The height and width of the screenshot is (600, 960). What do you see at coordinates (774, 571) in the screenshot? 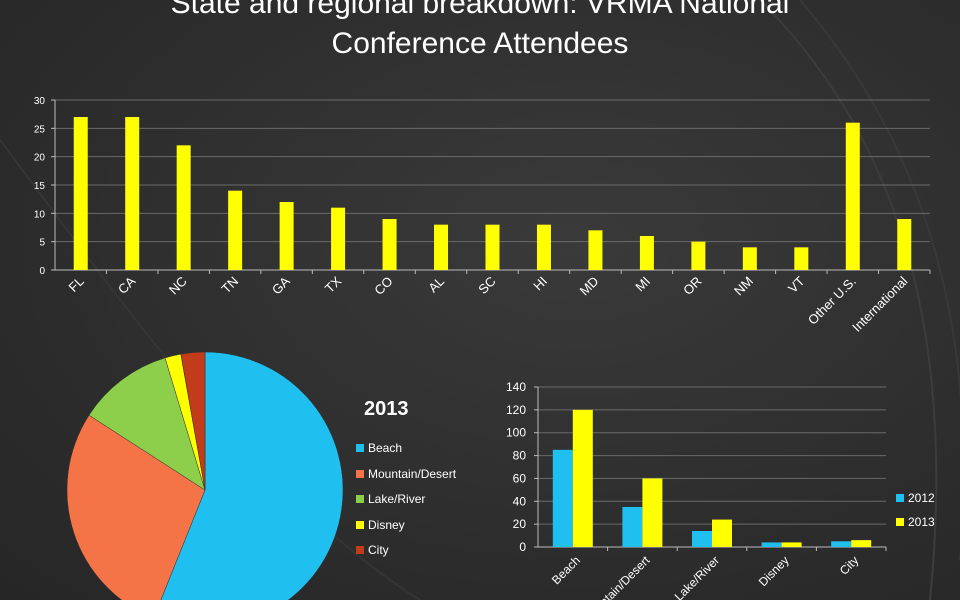
I see `x-tick-label: Disney` at bounding box center [774, 571].